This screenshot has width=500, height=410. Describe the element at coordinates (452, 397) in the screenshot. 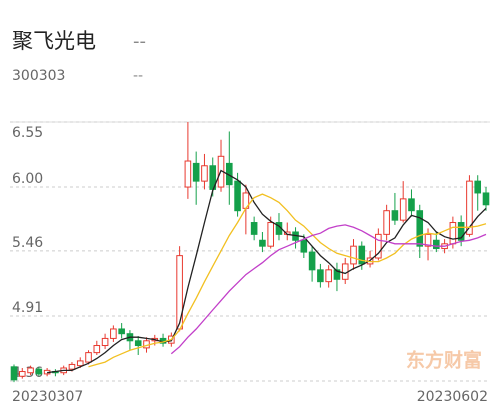

I see `x-tick-label: 20230602` at that location.